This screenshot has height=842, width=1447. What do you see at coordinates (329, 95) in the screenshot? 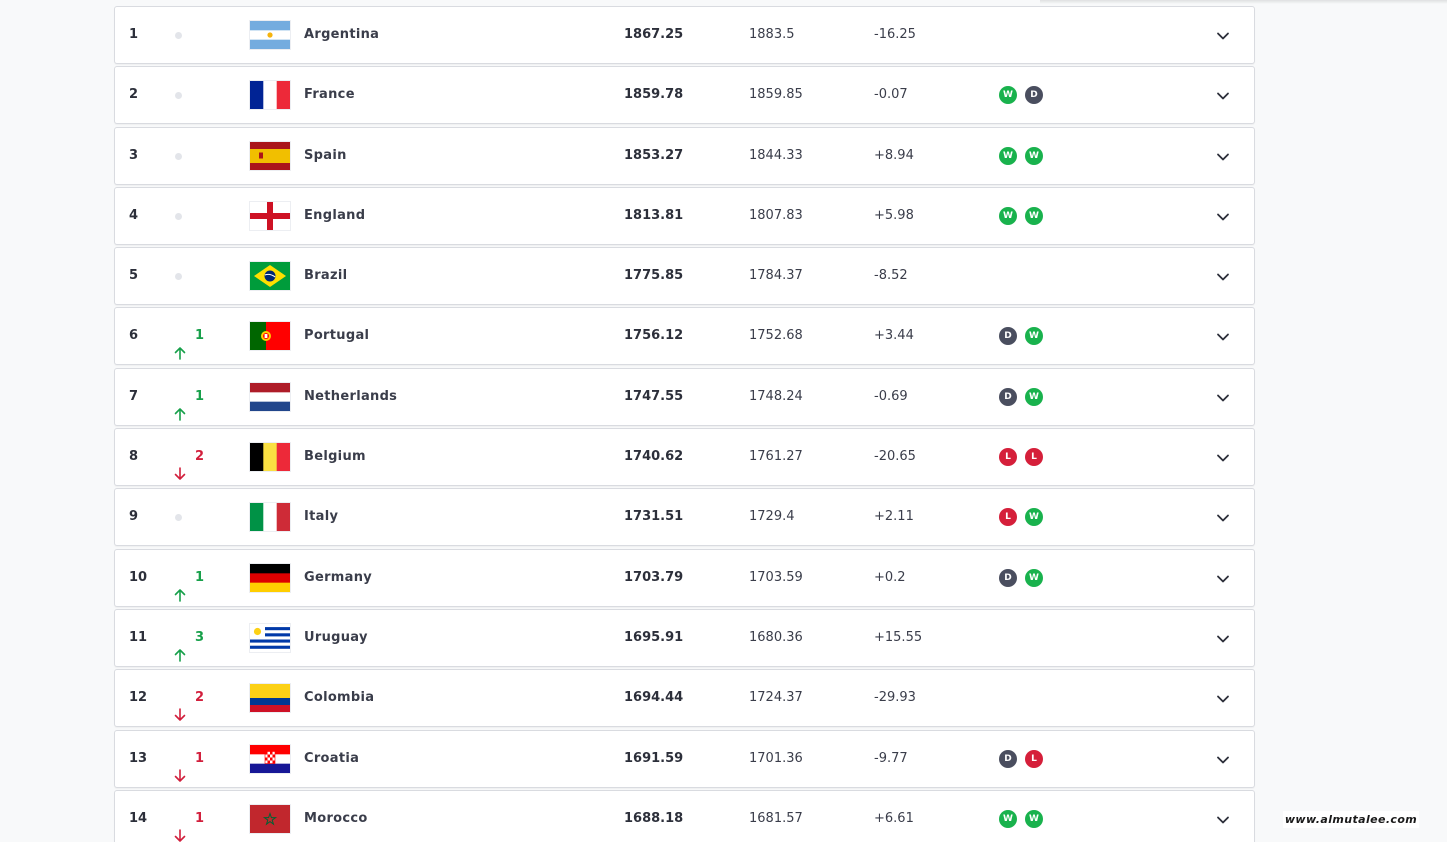
I see `team-name: France` at bounding box center [329, 95].